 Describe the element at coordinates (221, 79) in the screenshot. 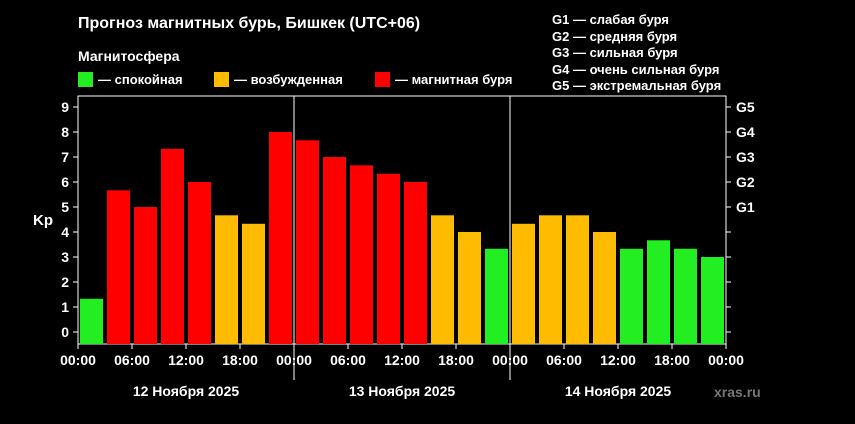

I see `legend-swatch-excited` at that location.